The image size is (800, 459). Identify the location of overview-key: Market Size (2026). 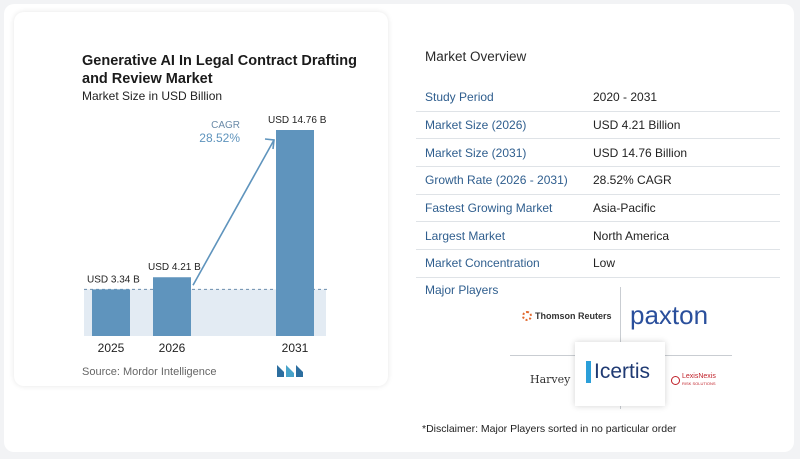
(504, 125).